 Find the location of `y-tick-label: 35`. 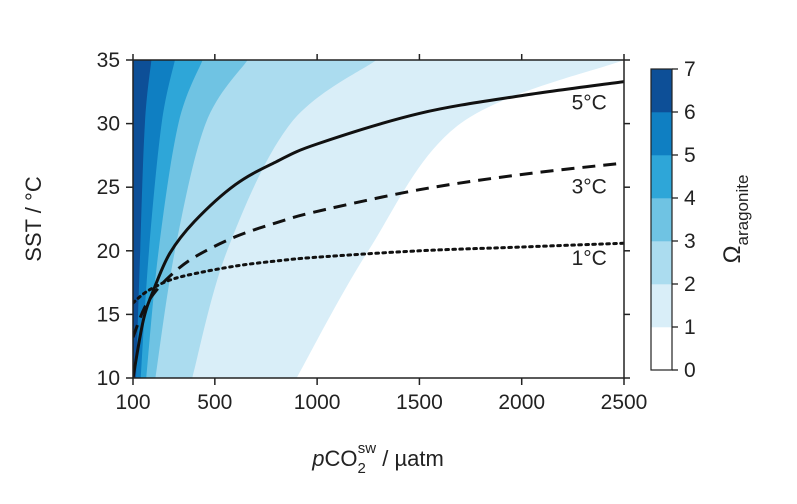

y-tick-label: 35 is located at coordinates (108, 60).